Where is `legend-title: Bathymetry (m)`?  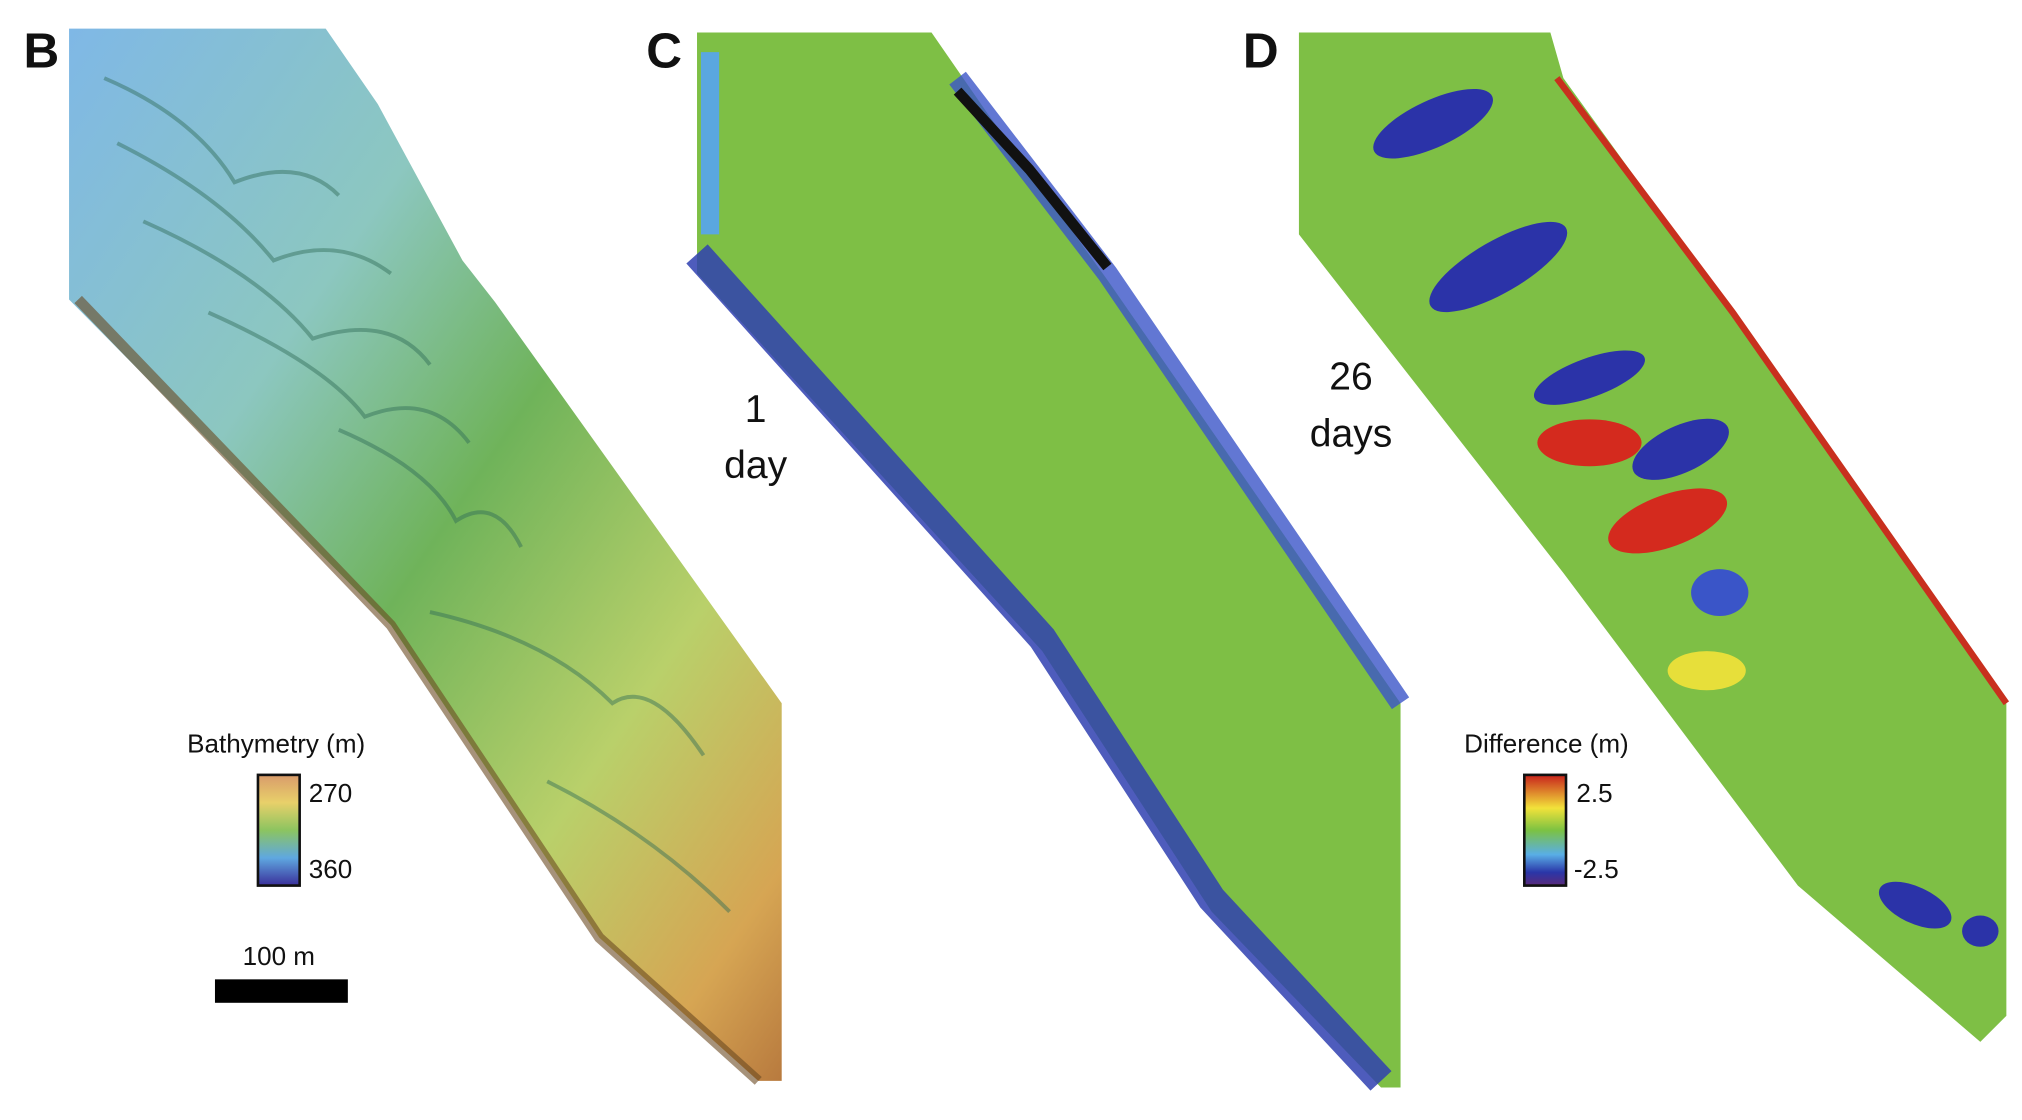
legend-title: Bathymetry (m) is located at coordinates (276, 744).